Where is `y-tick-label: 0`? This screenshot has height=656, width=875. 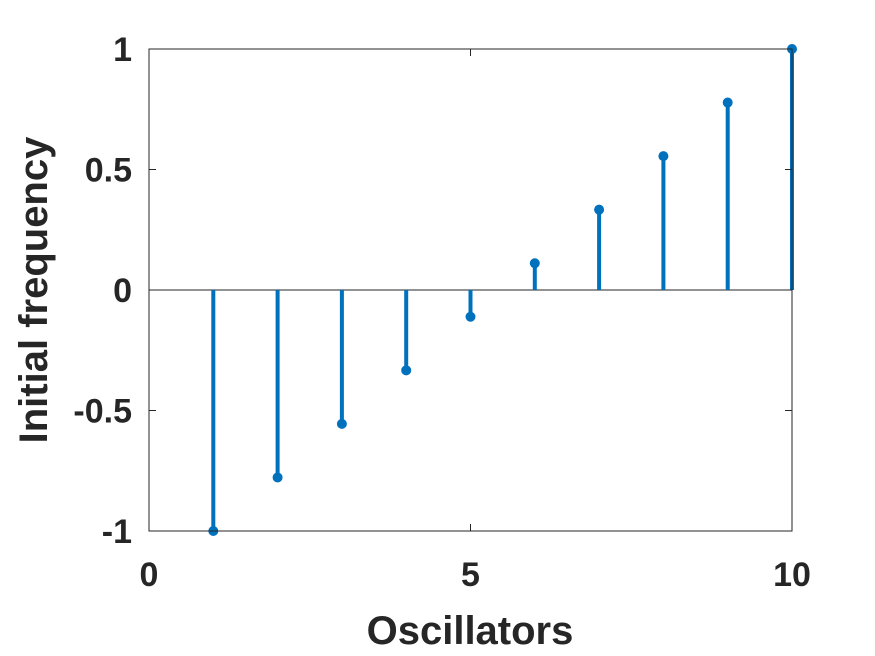 y-tick-label: 0 is located at coordinates (122, 291).